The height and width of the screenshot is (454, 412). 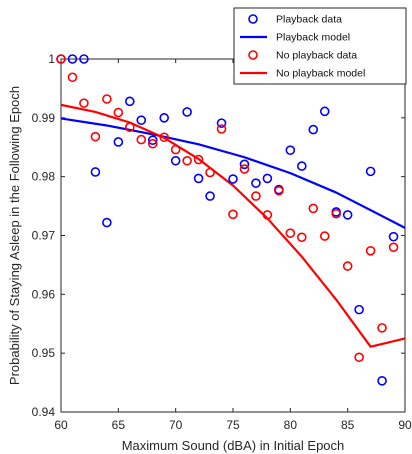 What do you see at coordinates (253, 55) in the screenshot?
I see `legend-marker-no-playback-data` at bounding box center [253, 55].